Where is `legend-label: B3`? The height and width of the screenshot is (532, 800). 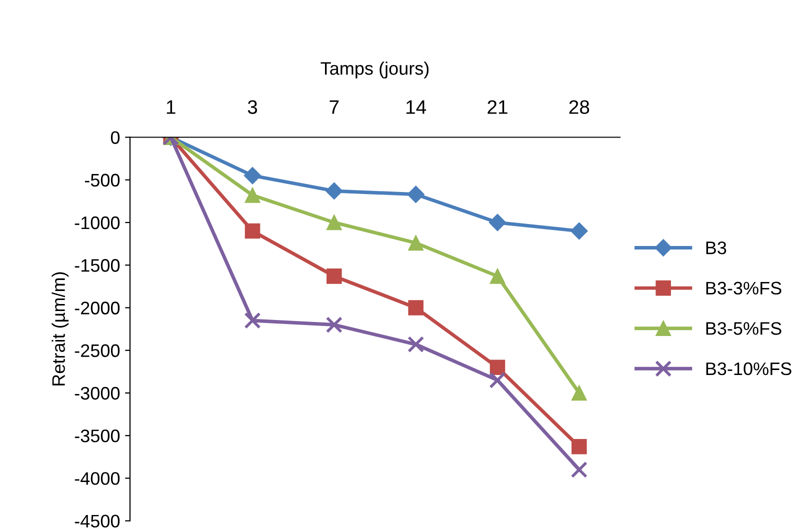 legend-label: B3 is located at coordinates (716, 247).